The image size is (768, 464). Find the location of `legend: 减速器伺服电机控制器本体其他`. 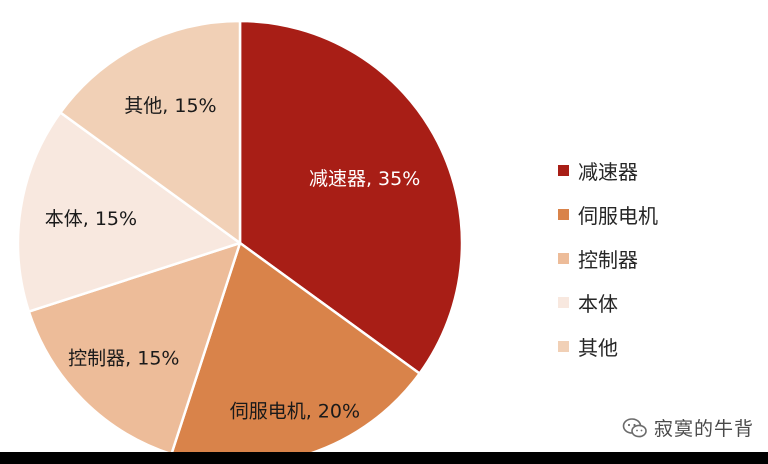

legend: 减速器伺服电机控制器本体其他 is located at coordinates (658, 258).